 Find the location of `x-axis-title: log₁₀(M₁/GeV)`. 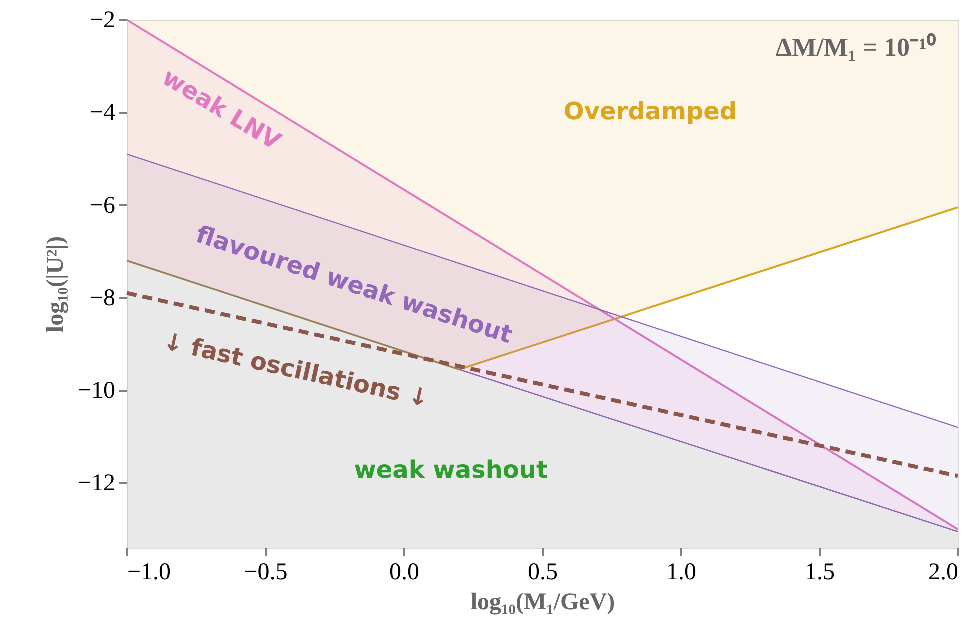

x-axis-title: log₁₀(M₁/GeV) is located at coordinates (543, 603).